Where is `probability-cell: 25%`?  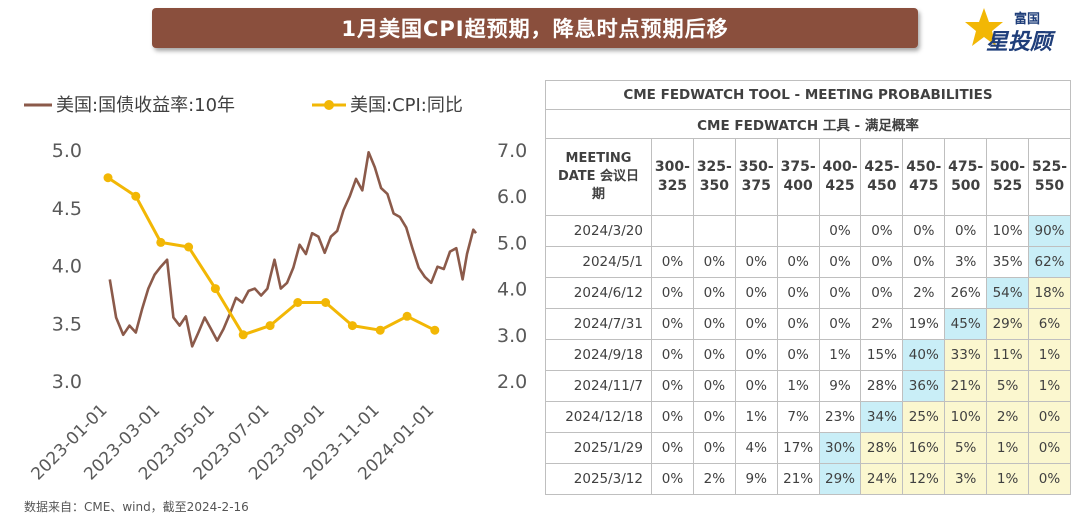
probability-cell: 25% is located at coordinates (924, 417).